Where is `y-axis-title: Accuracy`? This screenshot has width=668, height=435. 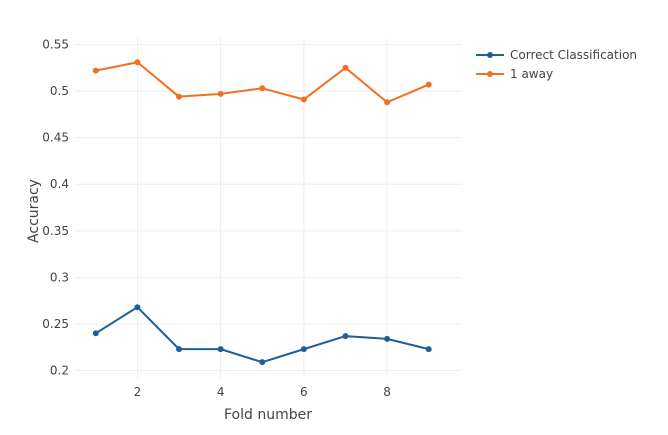 y-axis-title: Accuracy is located at coordinates (34, 211).